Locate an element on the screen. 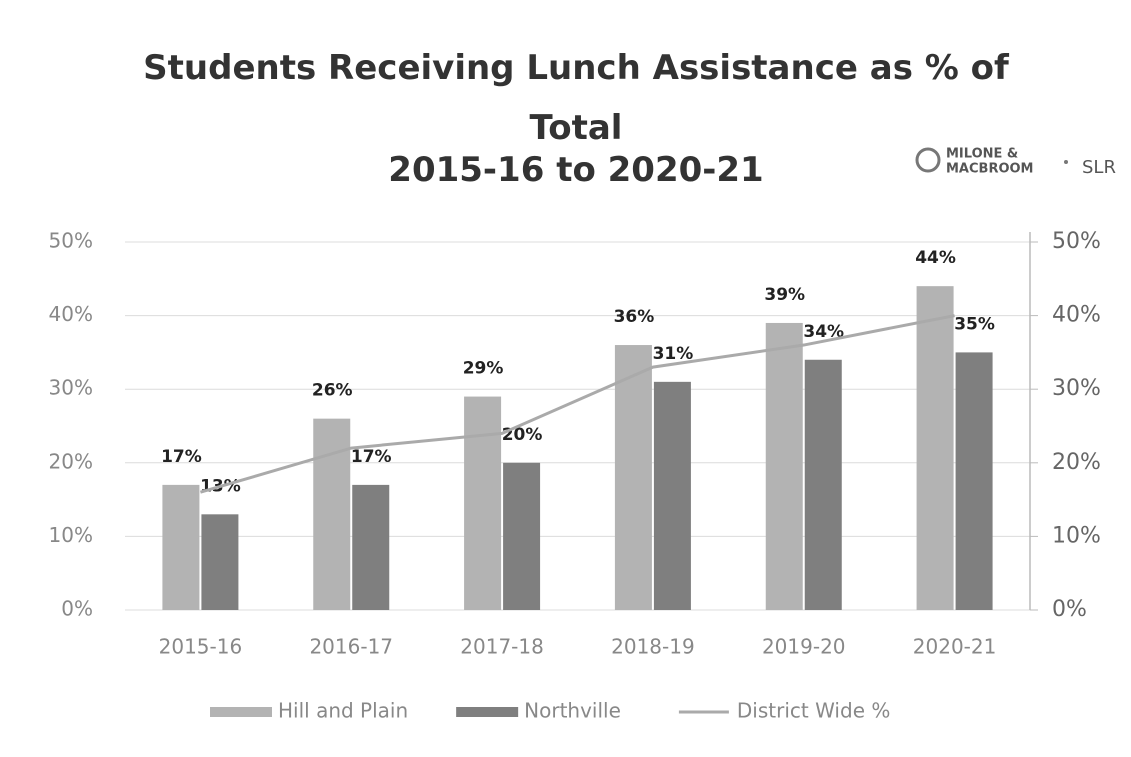 This screenshot has height=757, width=1131. value-label: 20% is located at coordinates (522, 435).